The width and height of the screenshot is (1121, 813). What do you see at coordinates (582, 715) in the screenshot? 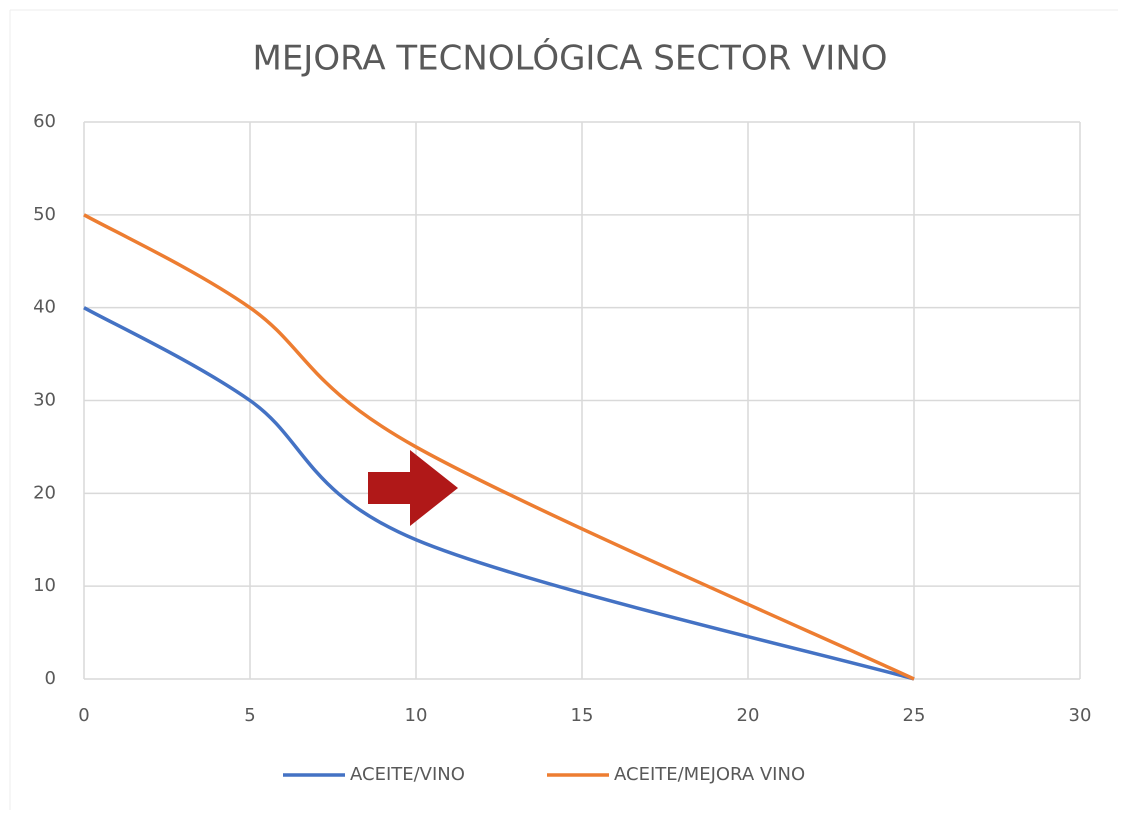
I see `x-tick-label: 15` at bounding box center [582, 715].